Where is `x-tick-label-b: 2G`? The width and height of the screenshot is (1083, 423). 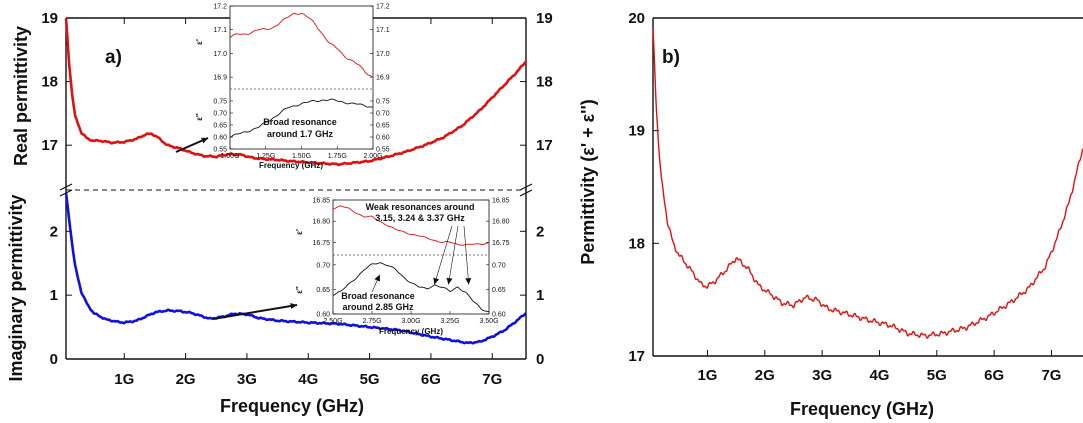
x-tick-label-b: 2G is located at coordinates (765, 375).